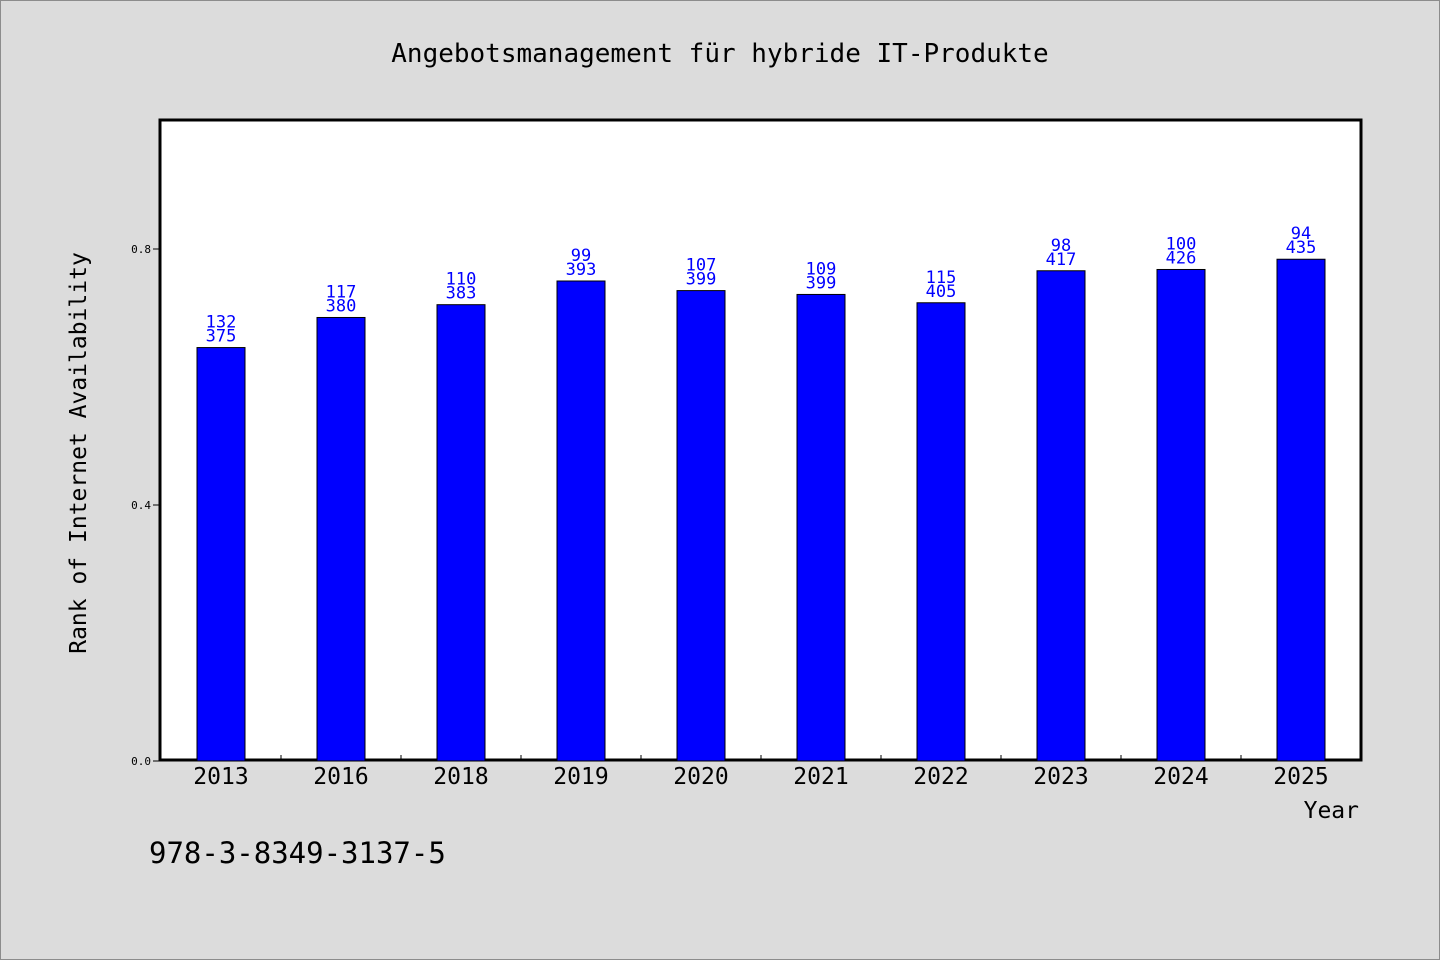 The image size is (1440, 960). I want to click on bar-label-top: 132, so click(221, 323).